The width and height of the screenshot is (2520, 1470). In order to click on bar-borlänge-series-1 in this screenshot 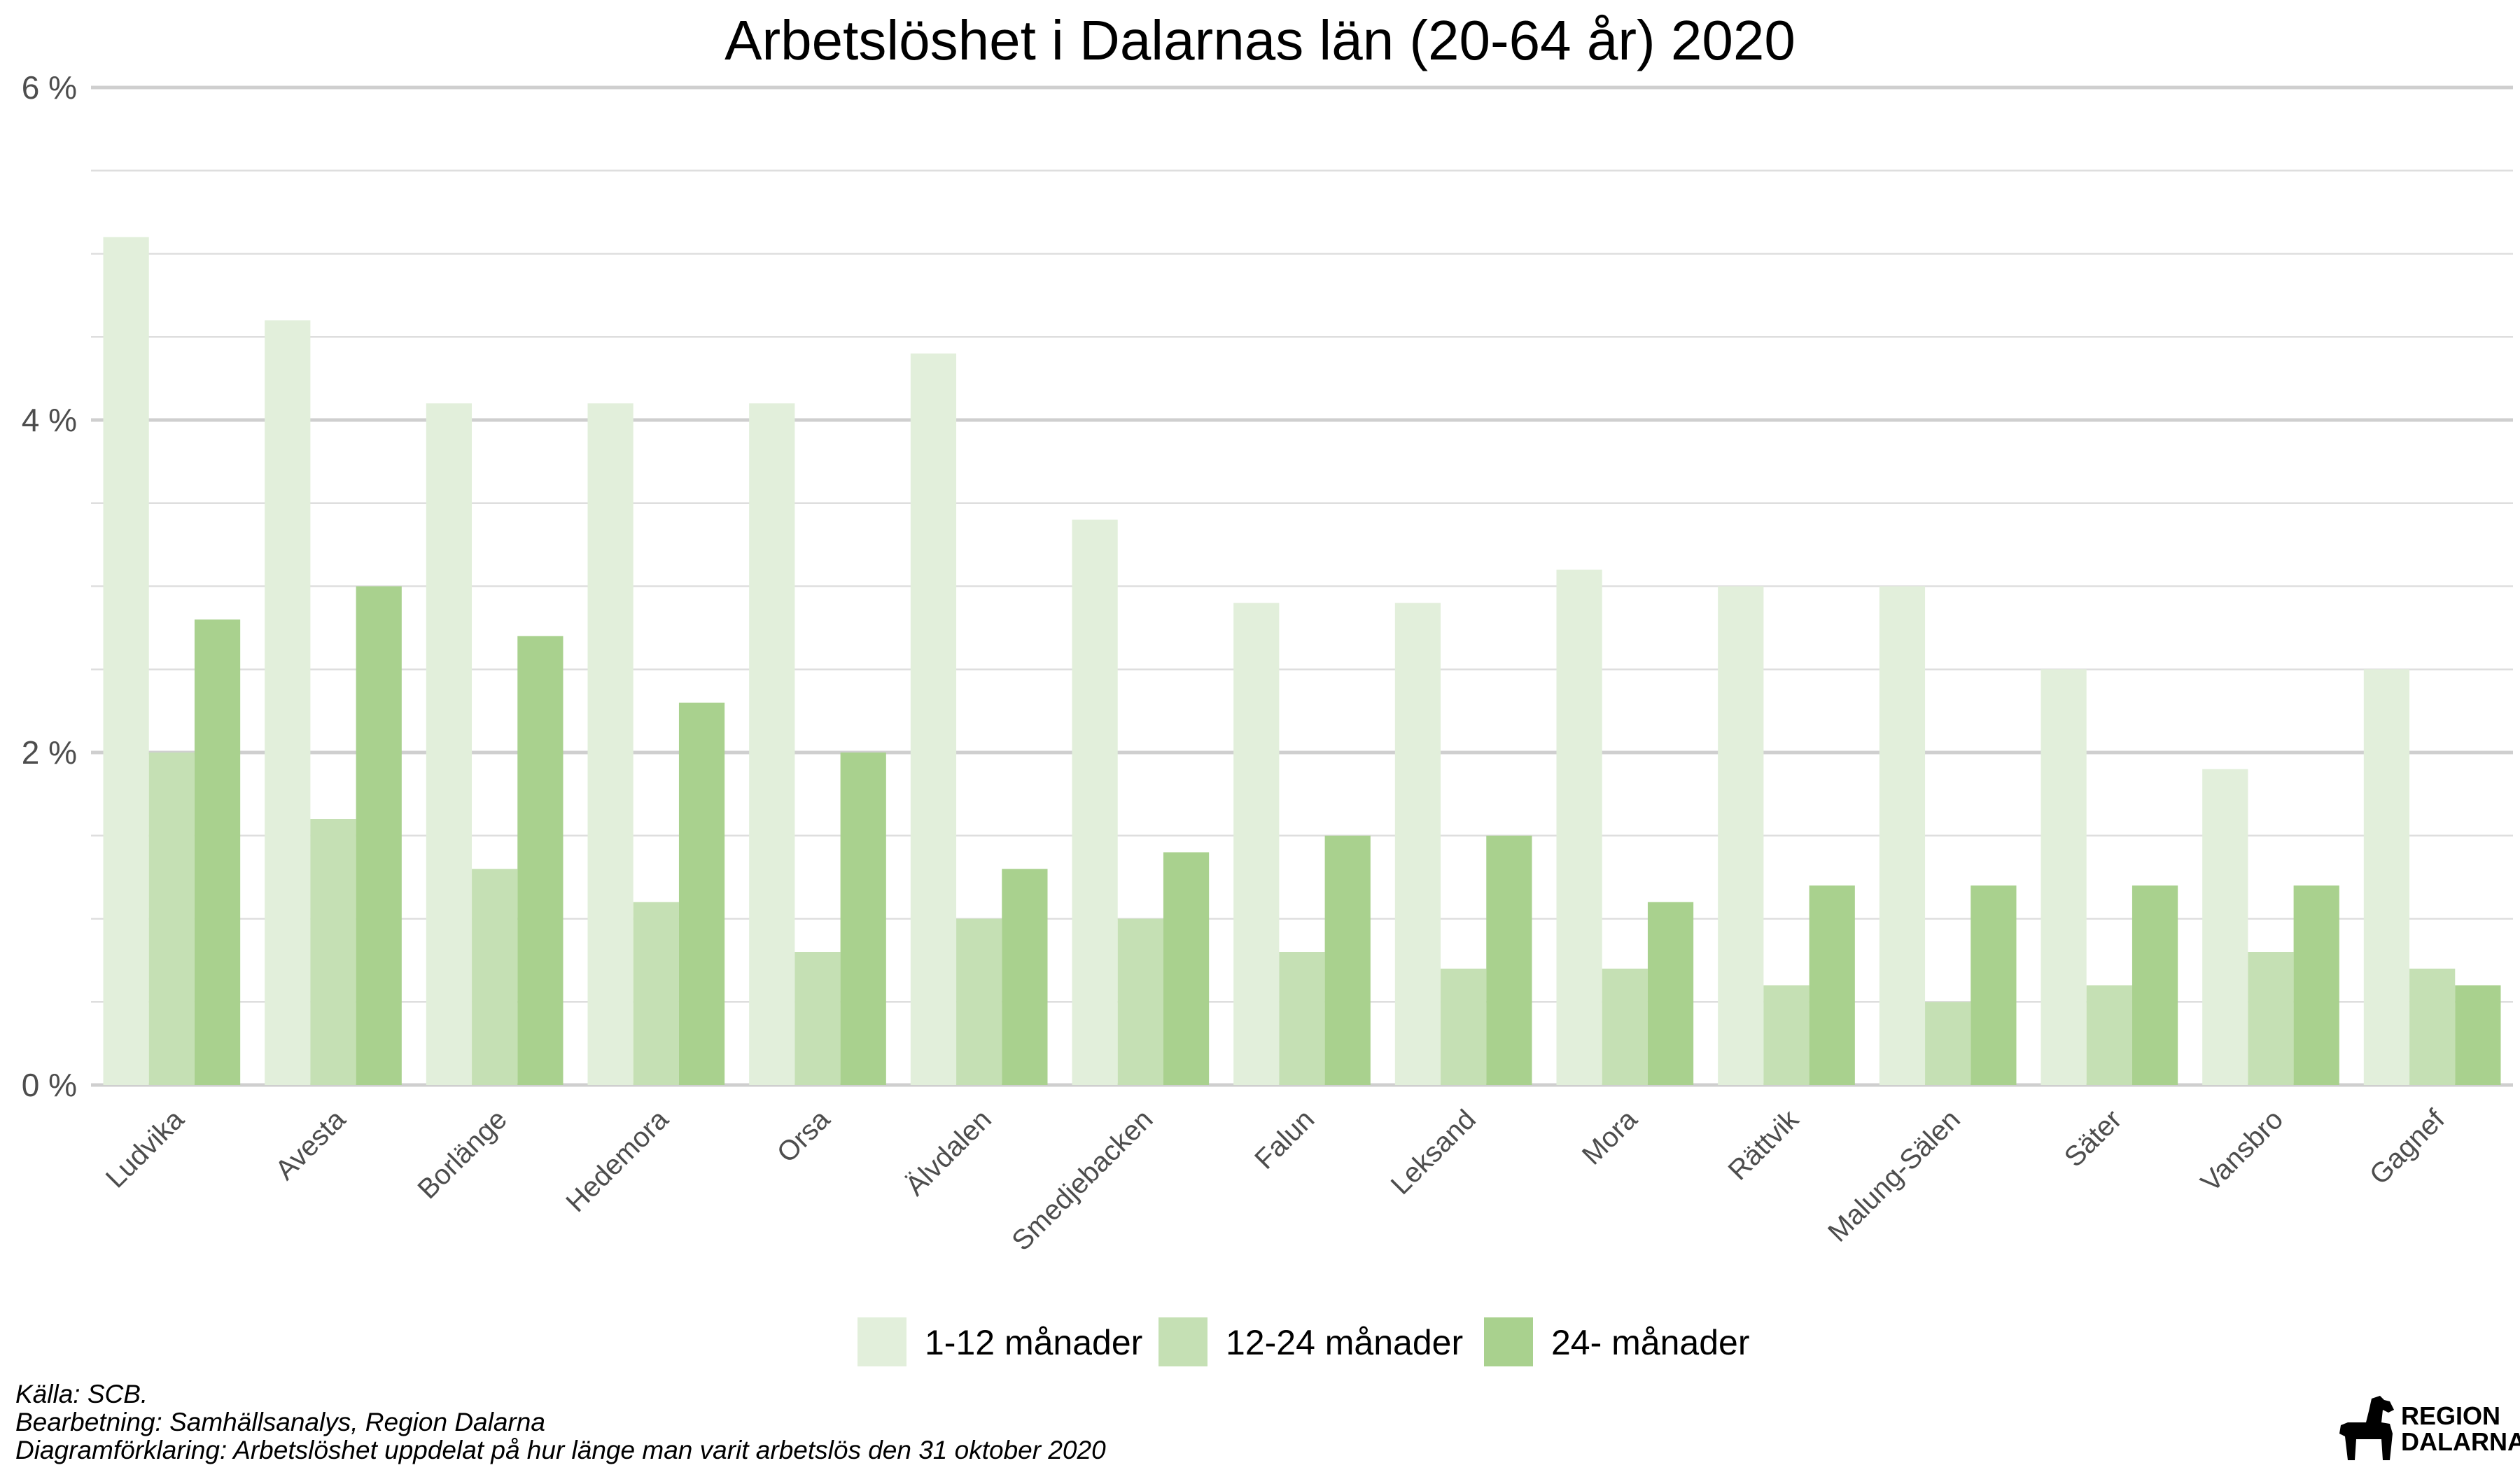, I will do `click(449, 744)`.